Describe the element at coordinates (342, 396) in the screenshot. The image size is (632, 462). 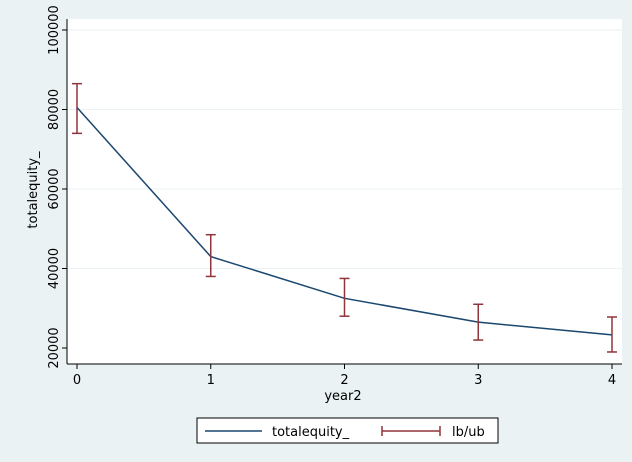
I see `x-axis-title: year2` at that location.